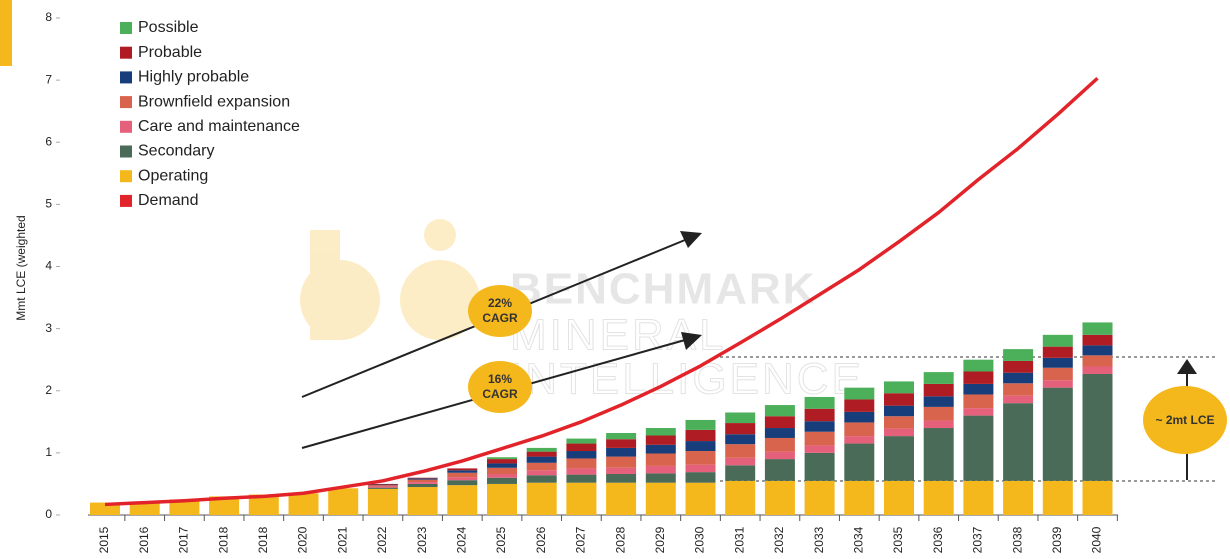 This screenshot has width=1230, height=559. Describe the element at coordinates (1017, 539) in the screenshot. I see `x-tick-label: 2038` at that location.